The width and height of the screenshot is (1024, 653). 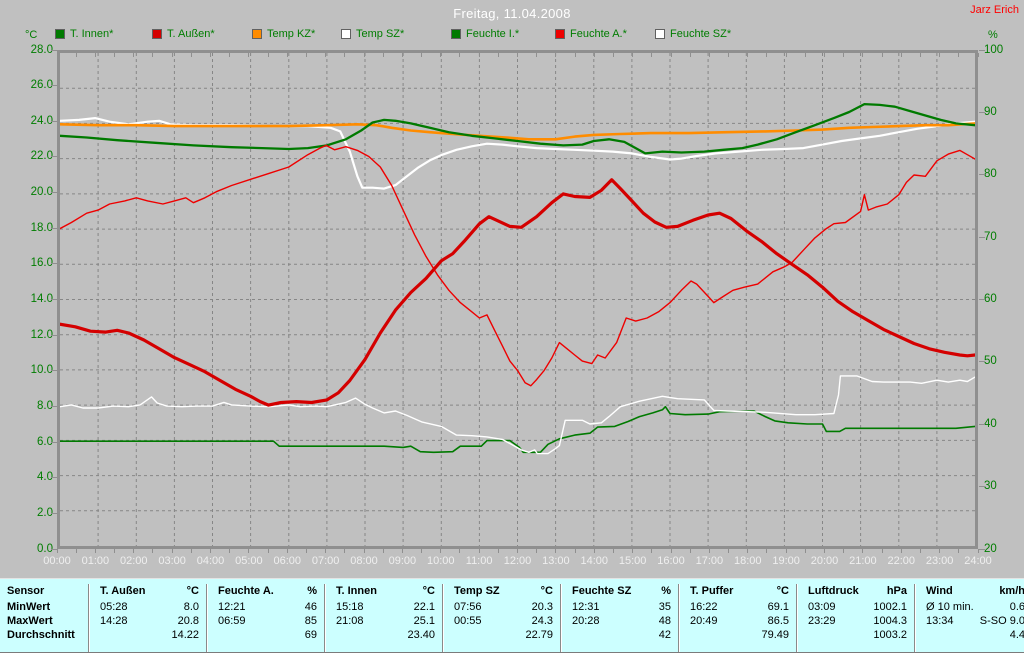 What do you see at coordinates (123, 591) in the screenshot?
I see `sensor-name: T. Außen` at bounding box center [123, 591].